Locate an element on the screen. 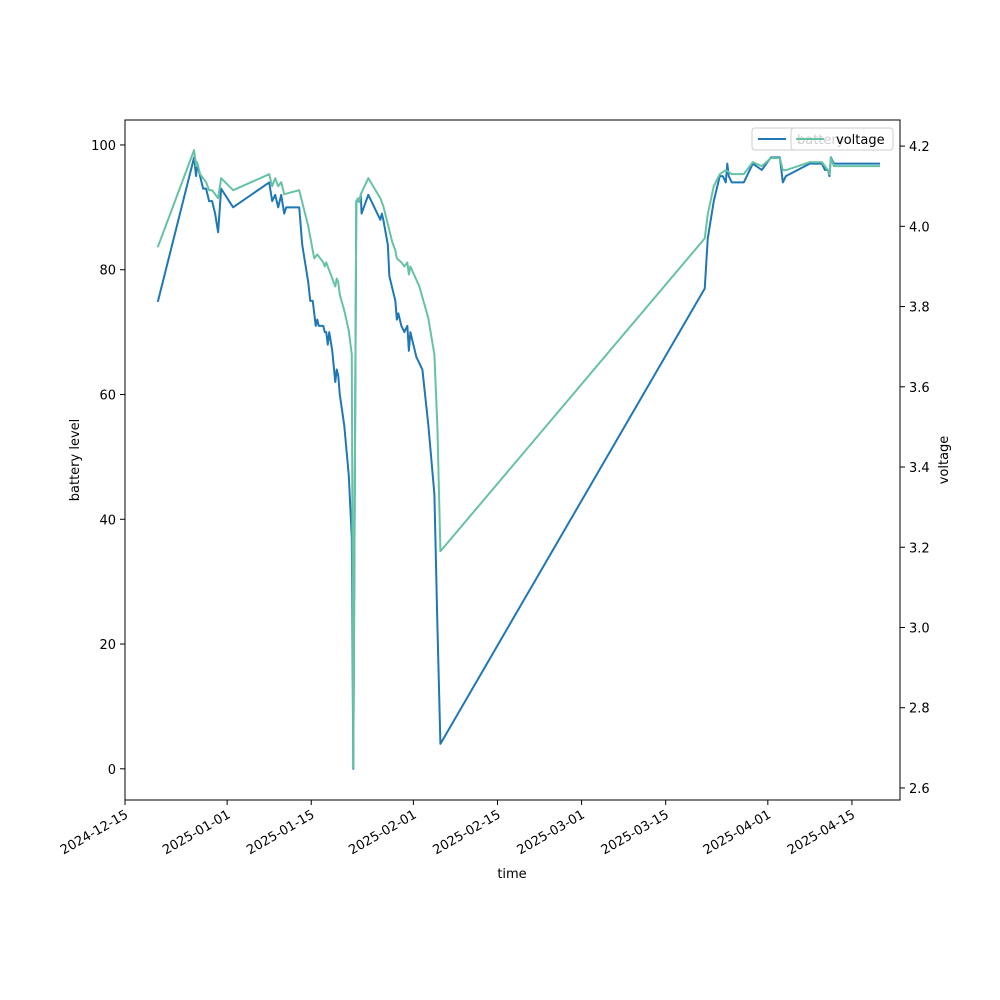 The width and height of the screenshot is (1000, 1000). y-left-tick-label: 40 is located at coordinates (107, 520).